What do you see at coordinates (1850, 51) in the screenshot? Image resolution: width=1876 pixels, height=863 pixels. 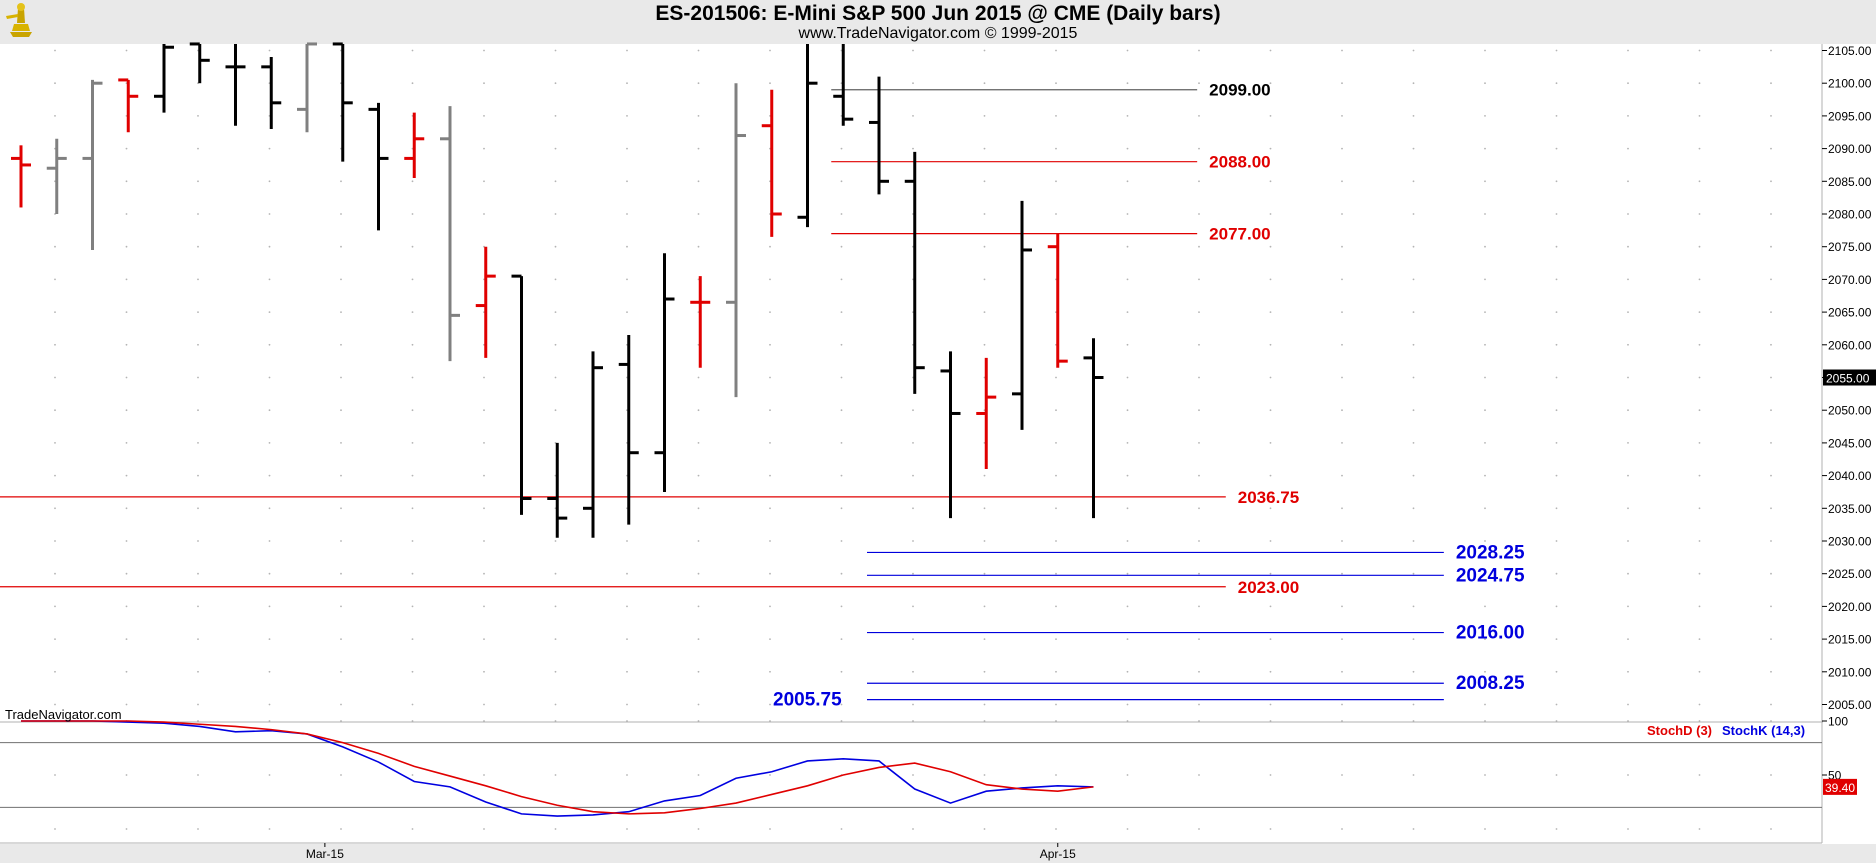 I see `price-axis-label: 2105.00` at bounding box center [1850, 51].